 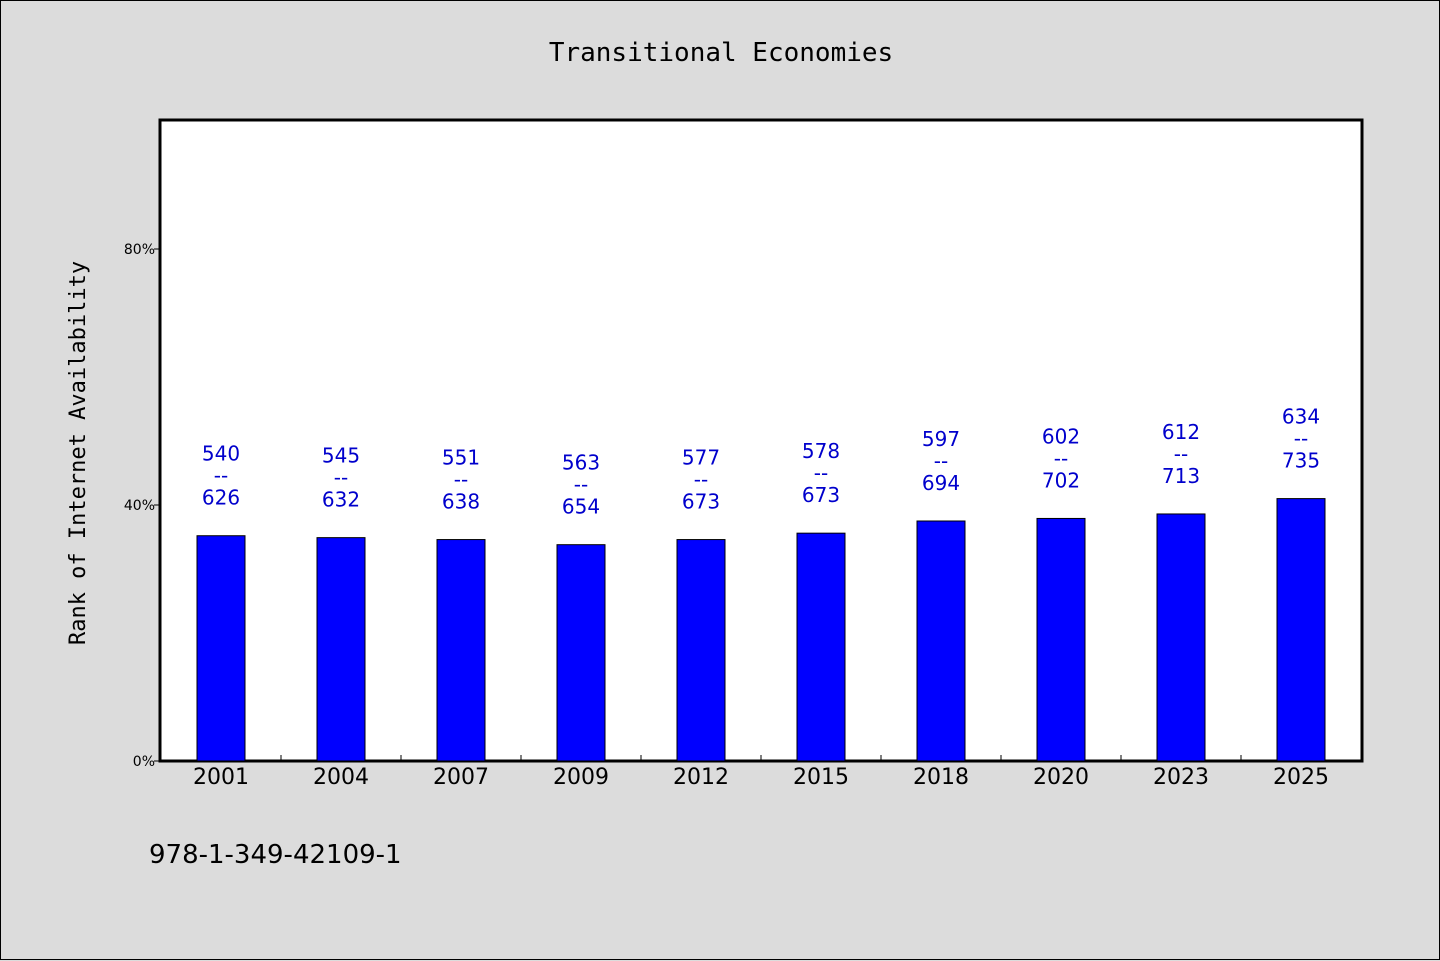 What do you see at coordinates (701, 650) in the screenshot?
I see `bar-2012` at bounding box center [701, 650].